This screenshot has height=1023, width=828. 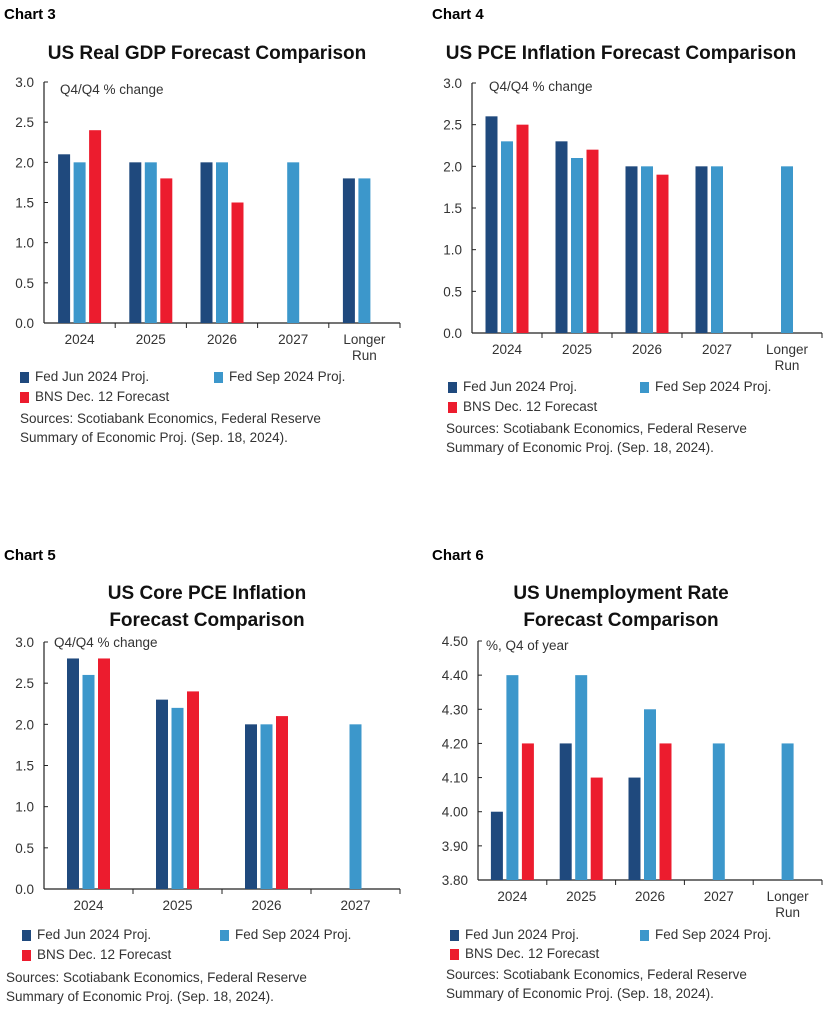 I want to click on chart-label: Chart 5, so click(x=30, y=555).